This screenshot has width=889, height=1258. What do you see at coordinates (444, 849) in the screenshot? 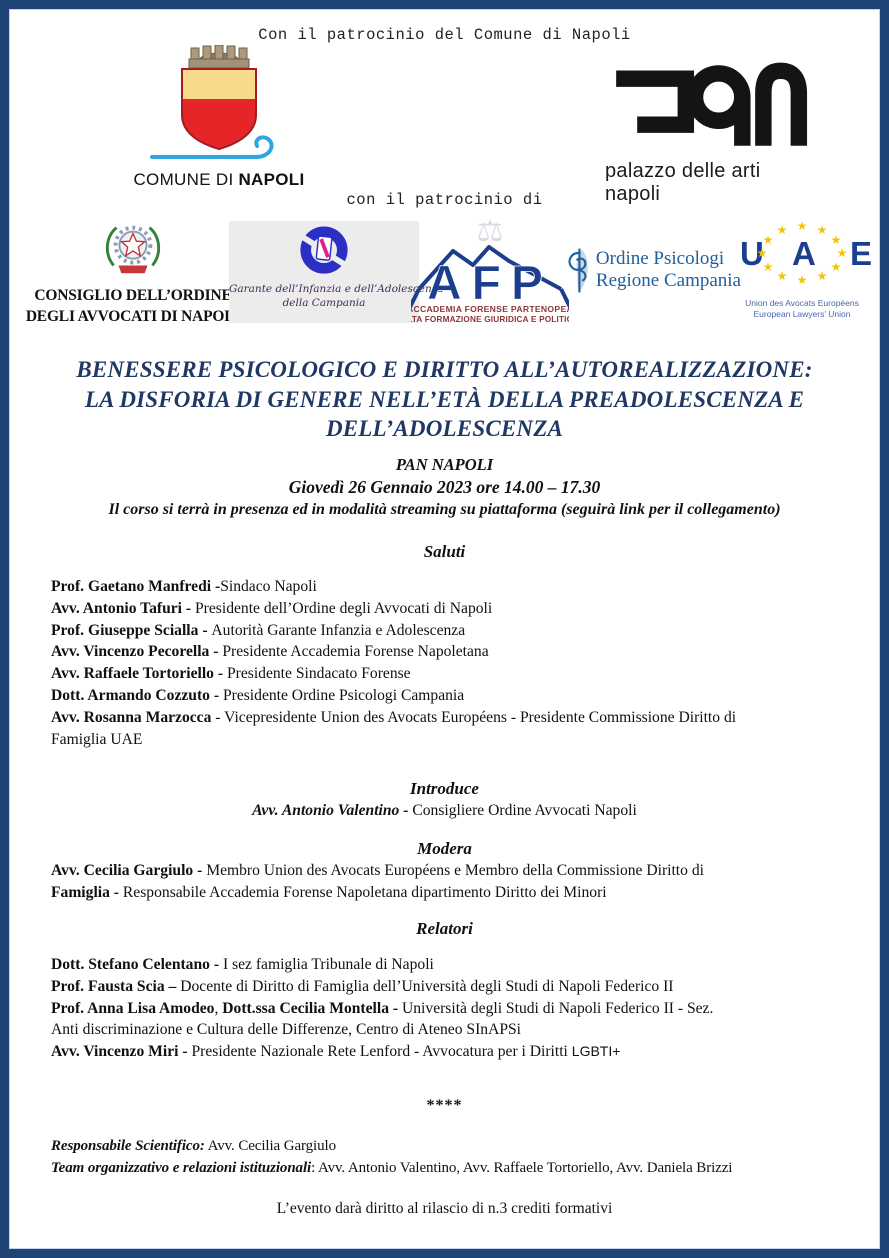
I see `modera-heading: Modera` at bounding box center [444, 849].